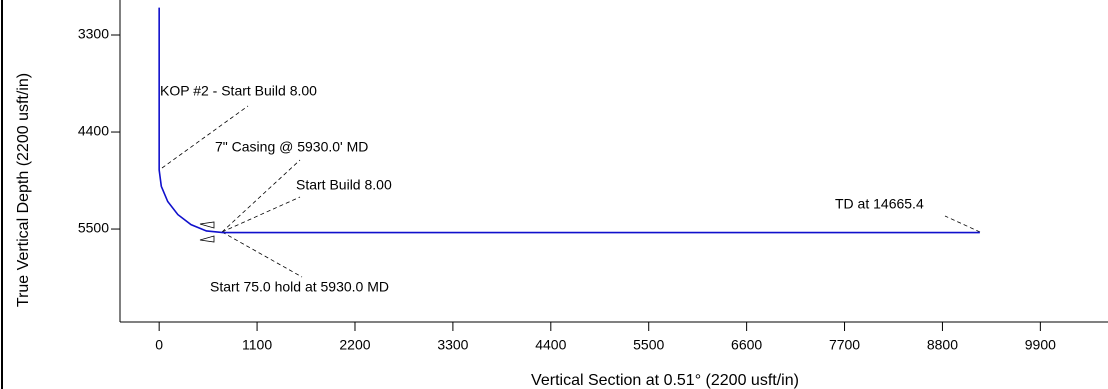 The width and height of the screenshot is (1108, 389). What do you see at coordinates (648, 345) in the screenshot?
I see `x-tick-label: 5500` at bounding box center [648, 345].